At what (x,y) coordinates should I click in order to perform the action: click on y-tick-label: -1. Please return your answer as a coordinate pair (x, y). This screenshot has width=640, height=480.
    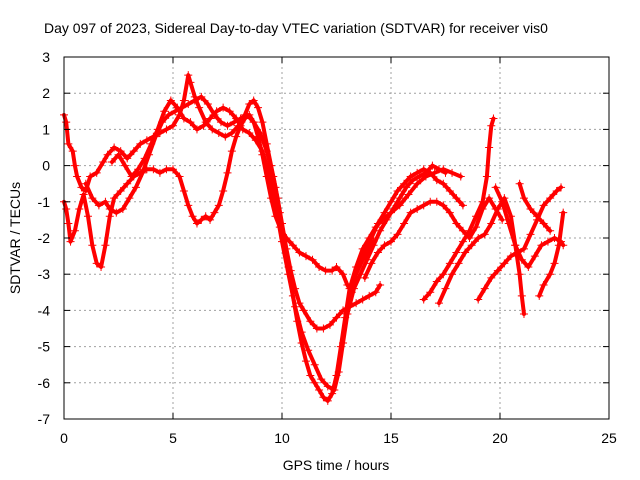
    Looking at the image, I should click on (44, 202).